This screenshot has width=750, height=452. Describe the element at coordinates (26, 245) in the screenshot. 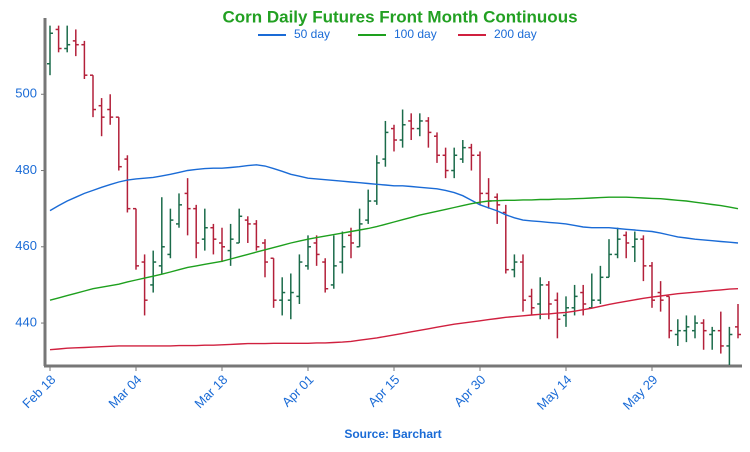

I see `y-tick-label: 460` at that location.